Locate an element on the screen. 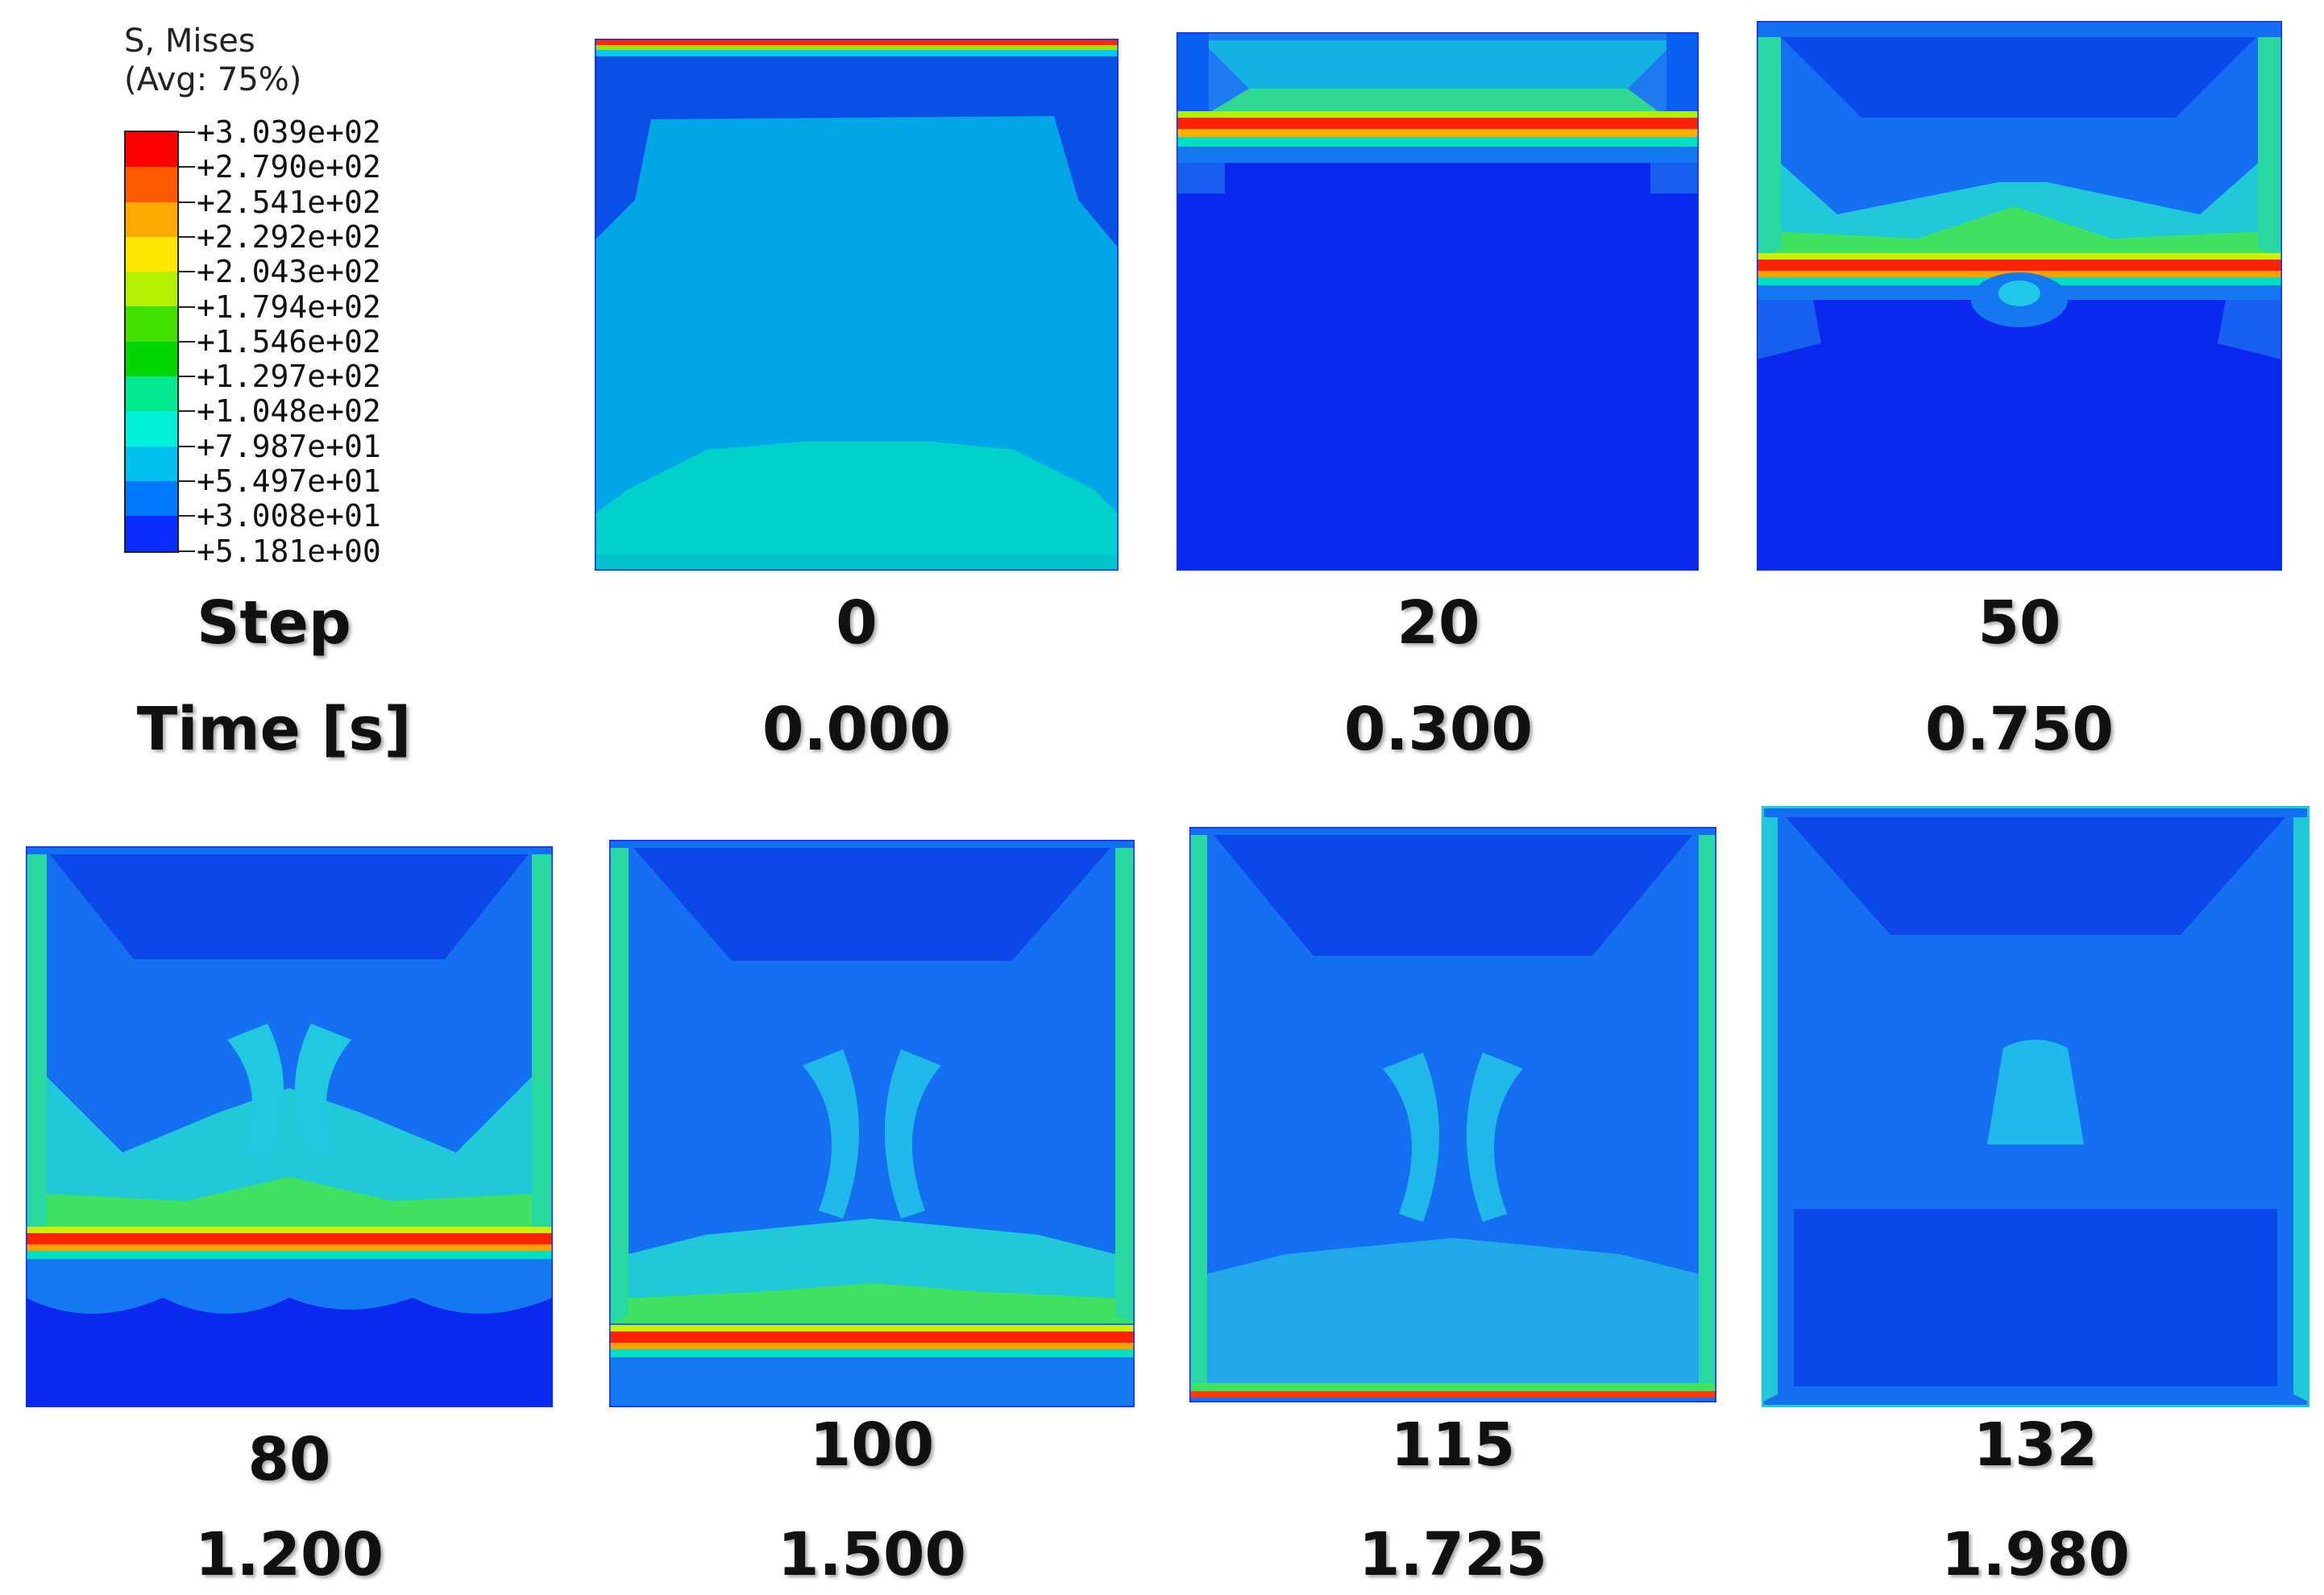 The image size is (2324, 1595). frame-time-4: 1.500 is located at coordinates (872, 1555).